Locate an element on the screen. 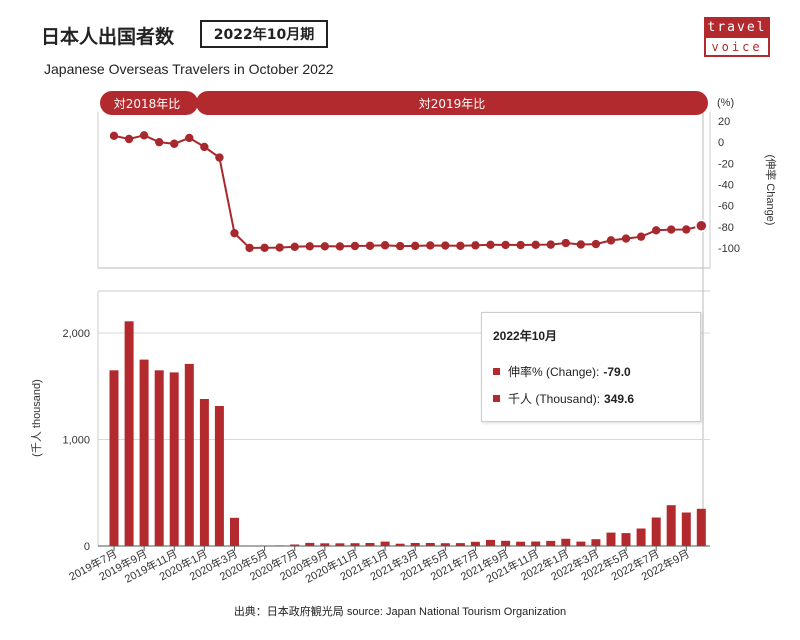 Image resolution: width=800 pixels, height=640 pixels. band-2019-label: 対2019年比 is located at coordinates (452, 104).